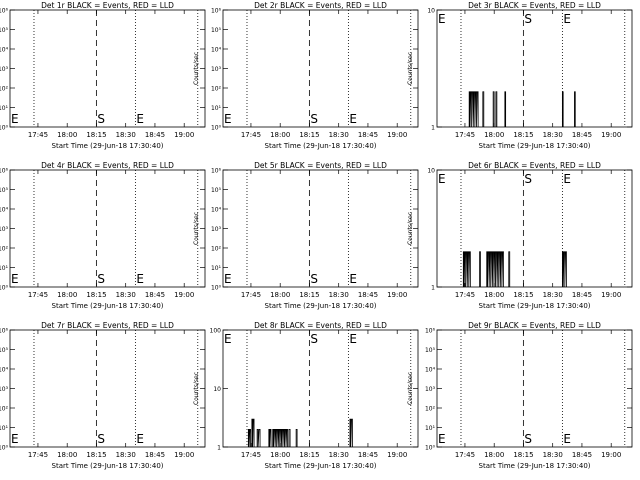 The width and height of the screenshot is (640, 480). I want to click on panel-title: Det 7r BLACK = Events, RED = LLD, so click(107, 325).